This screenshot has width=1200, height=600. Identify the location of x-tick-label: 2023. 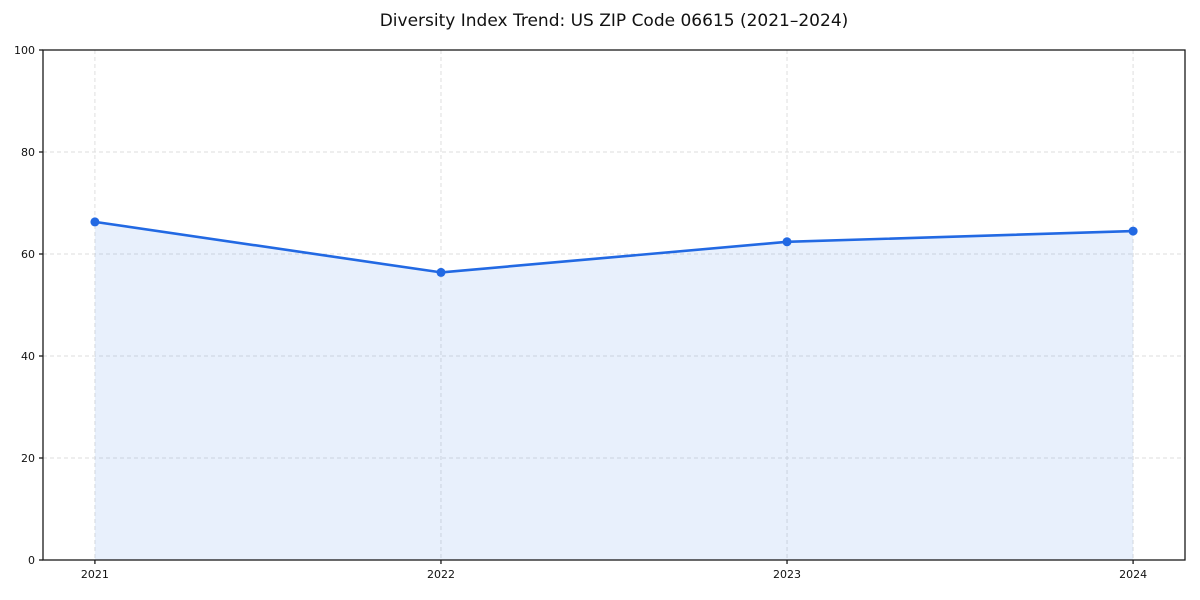
(787, 574).